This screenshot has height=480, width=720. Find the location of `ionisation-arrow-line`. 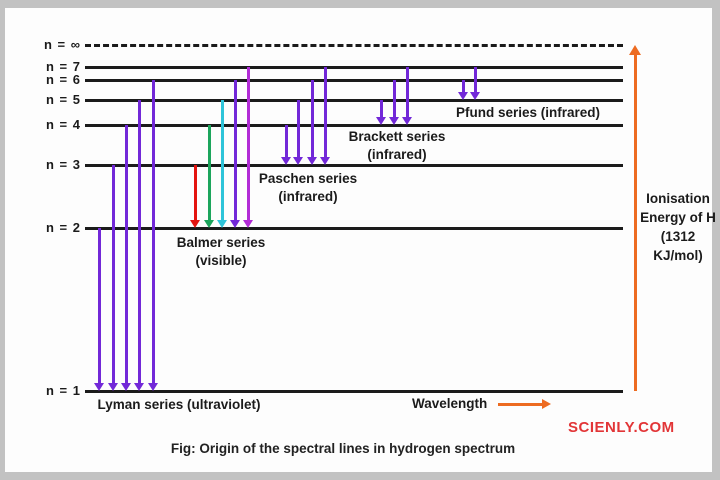

ionisation-arrow-line is located at coordinates (635, 222).